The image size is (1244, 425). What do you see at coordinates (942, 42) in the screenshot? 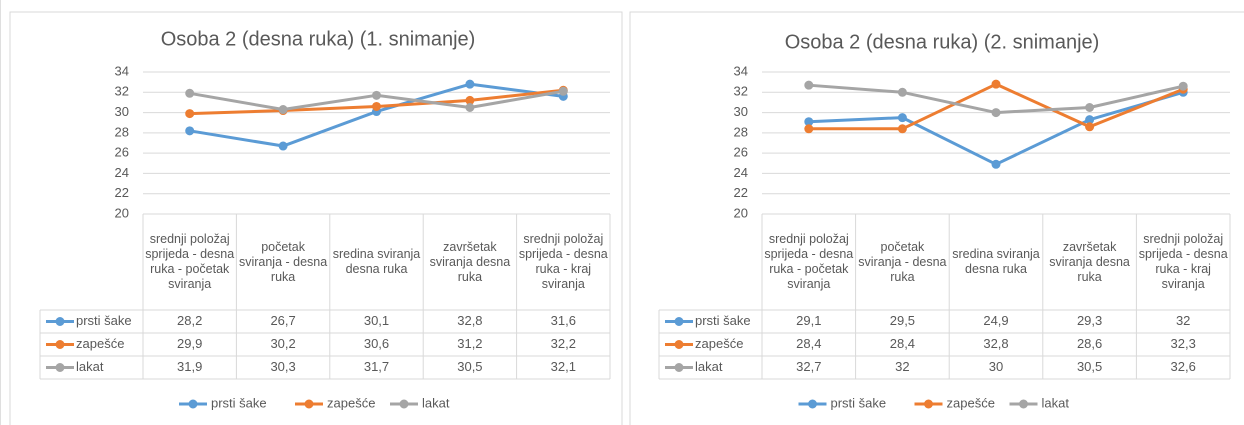
I see `chart-title: Osoba 2 (desna ruka) (2. snimanje)` at bounding box center [942, 42].